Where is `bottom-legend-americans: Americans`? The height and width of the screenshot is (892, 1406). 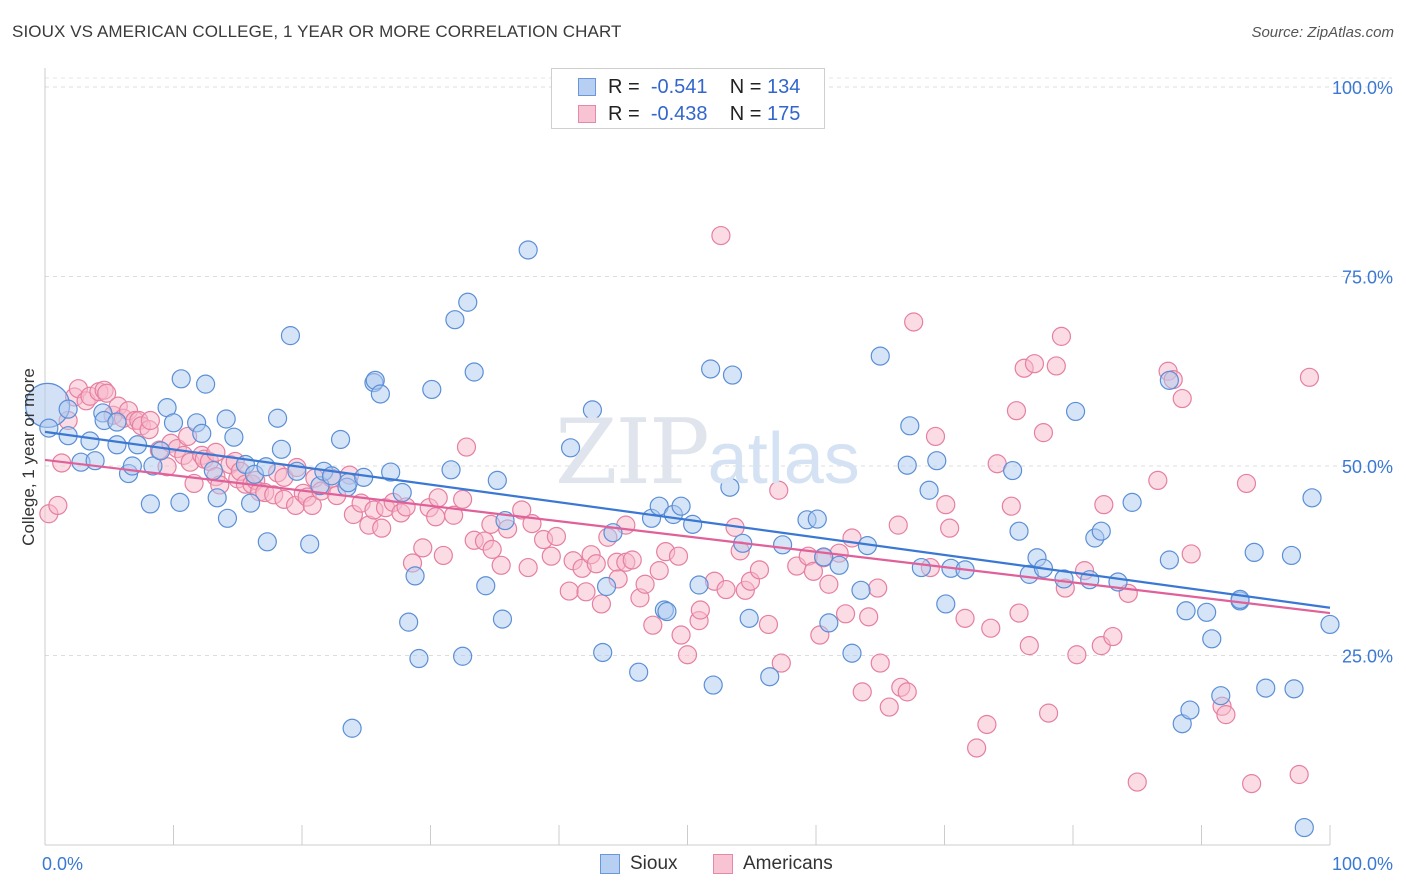
bottom-legend-americans: Americans is located at coordinates (773, 864).